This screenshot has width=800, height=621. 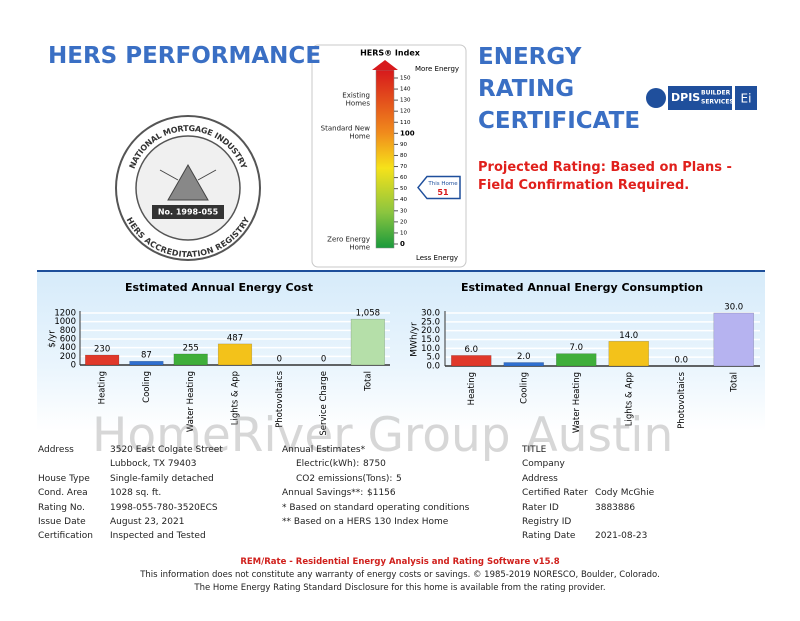 I want to click on rater-value: 2021-08-23, so click(x=621, y=536).